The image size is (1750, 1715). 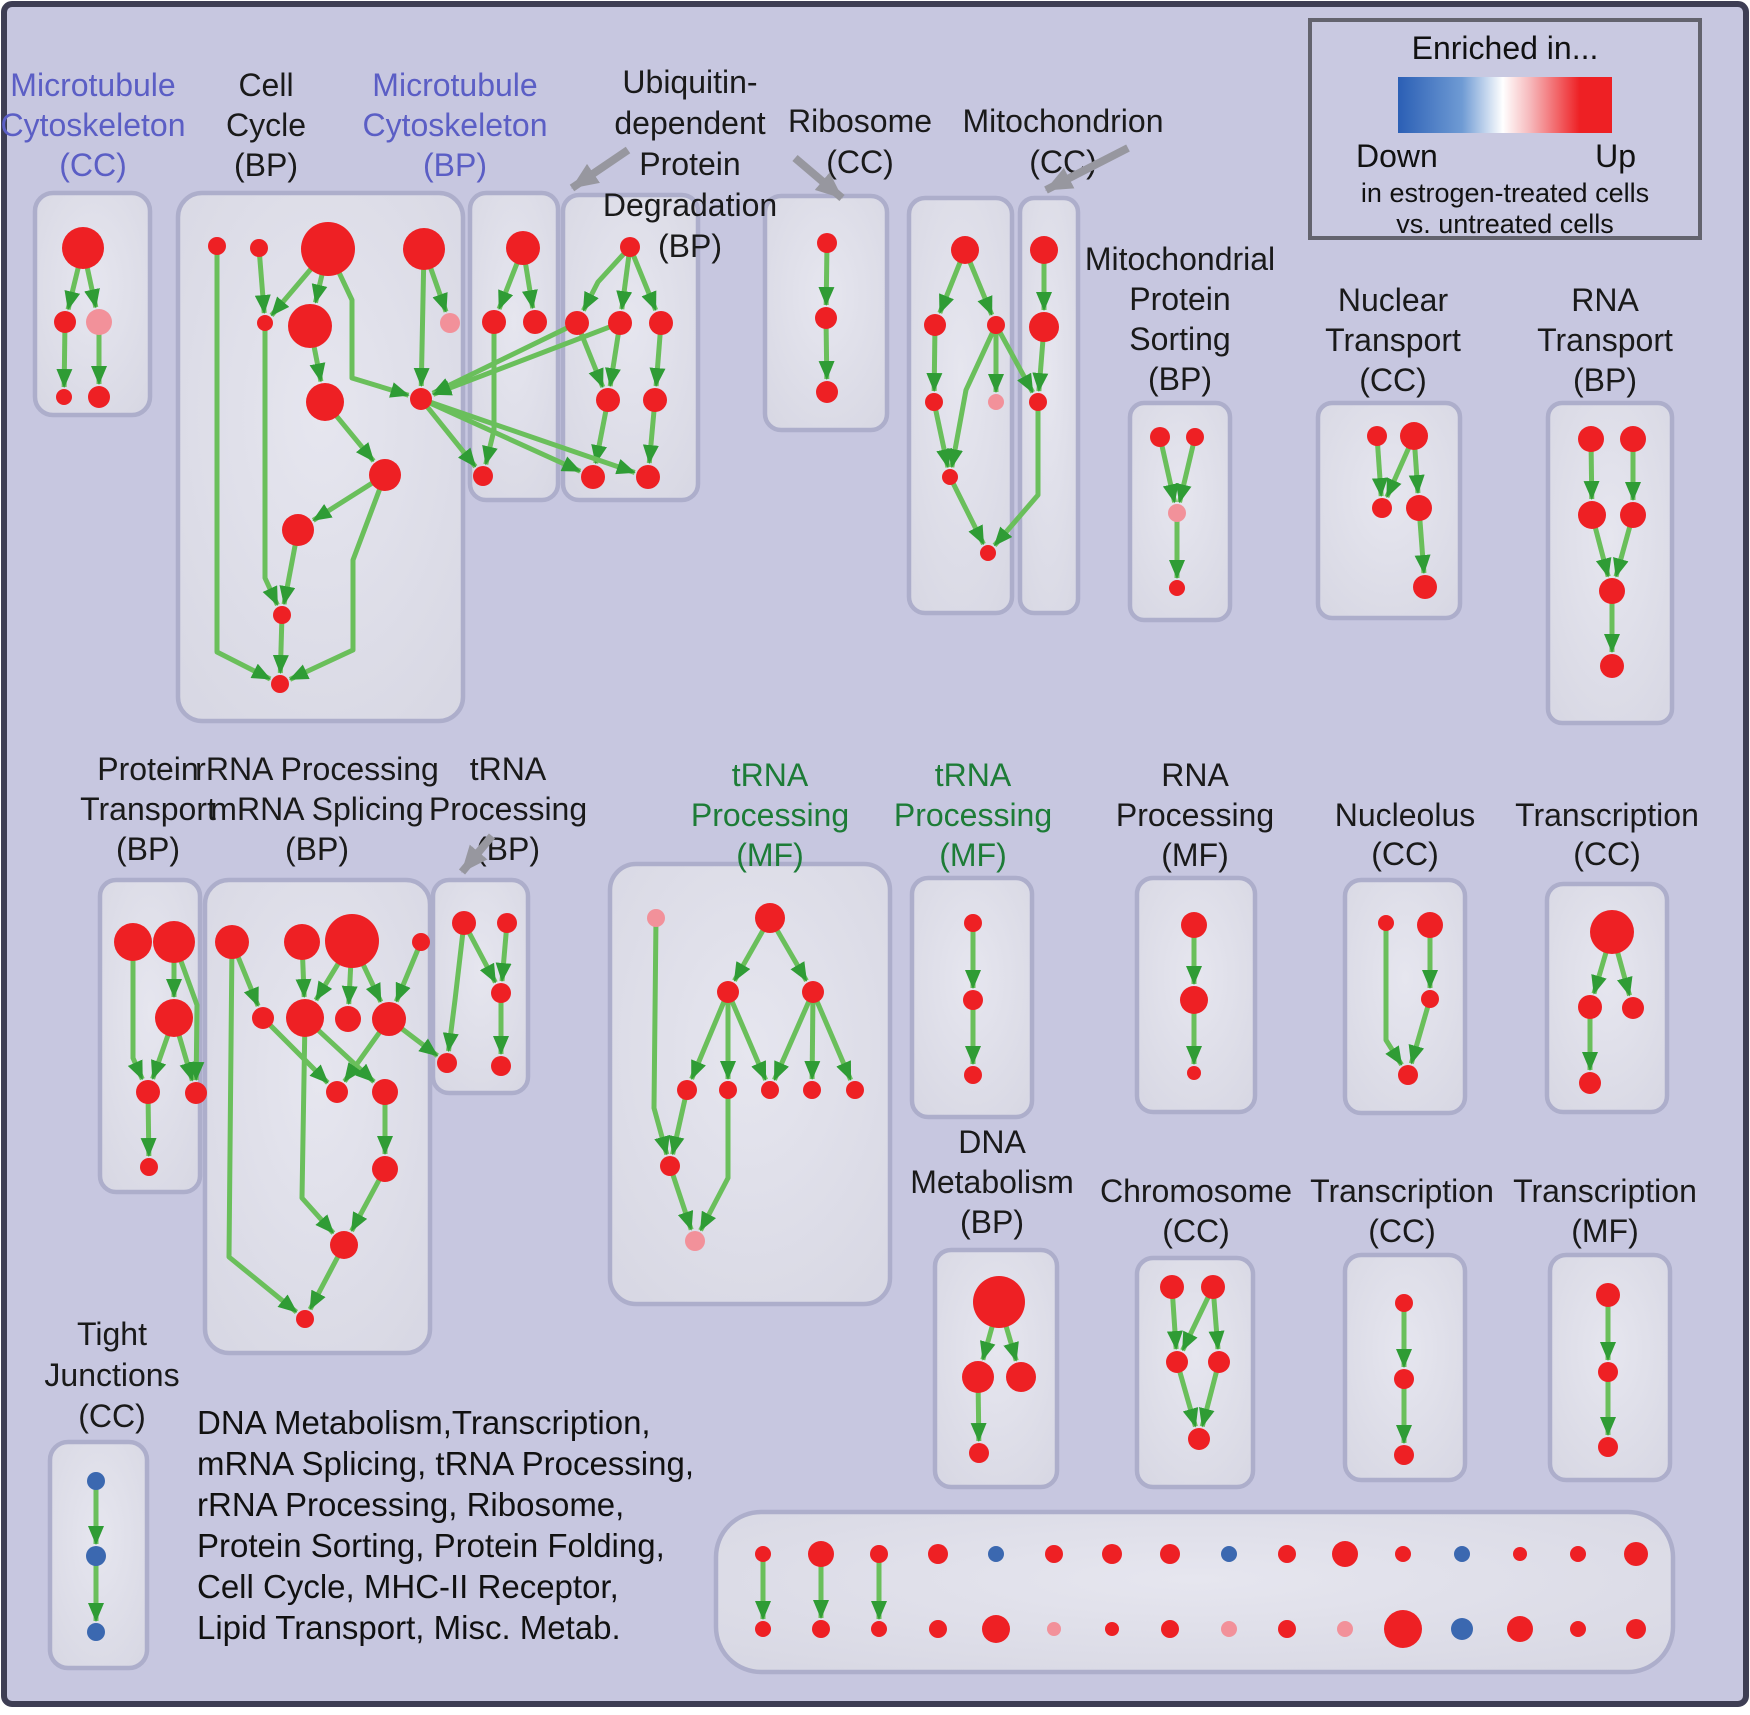 What do you see at coordinates (1607, 834) in the screenshot?
I see `cluster-label-transcription-cc-upper: Transcription (CC)` at bounding box center [1607, 834].